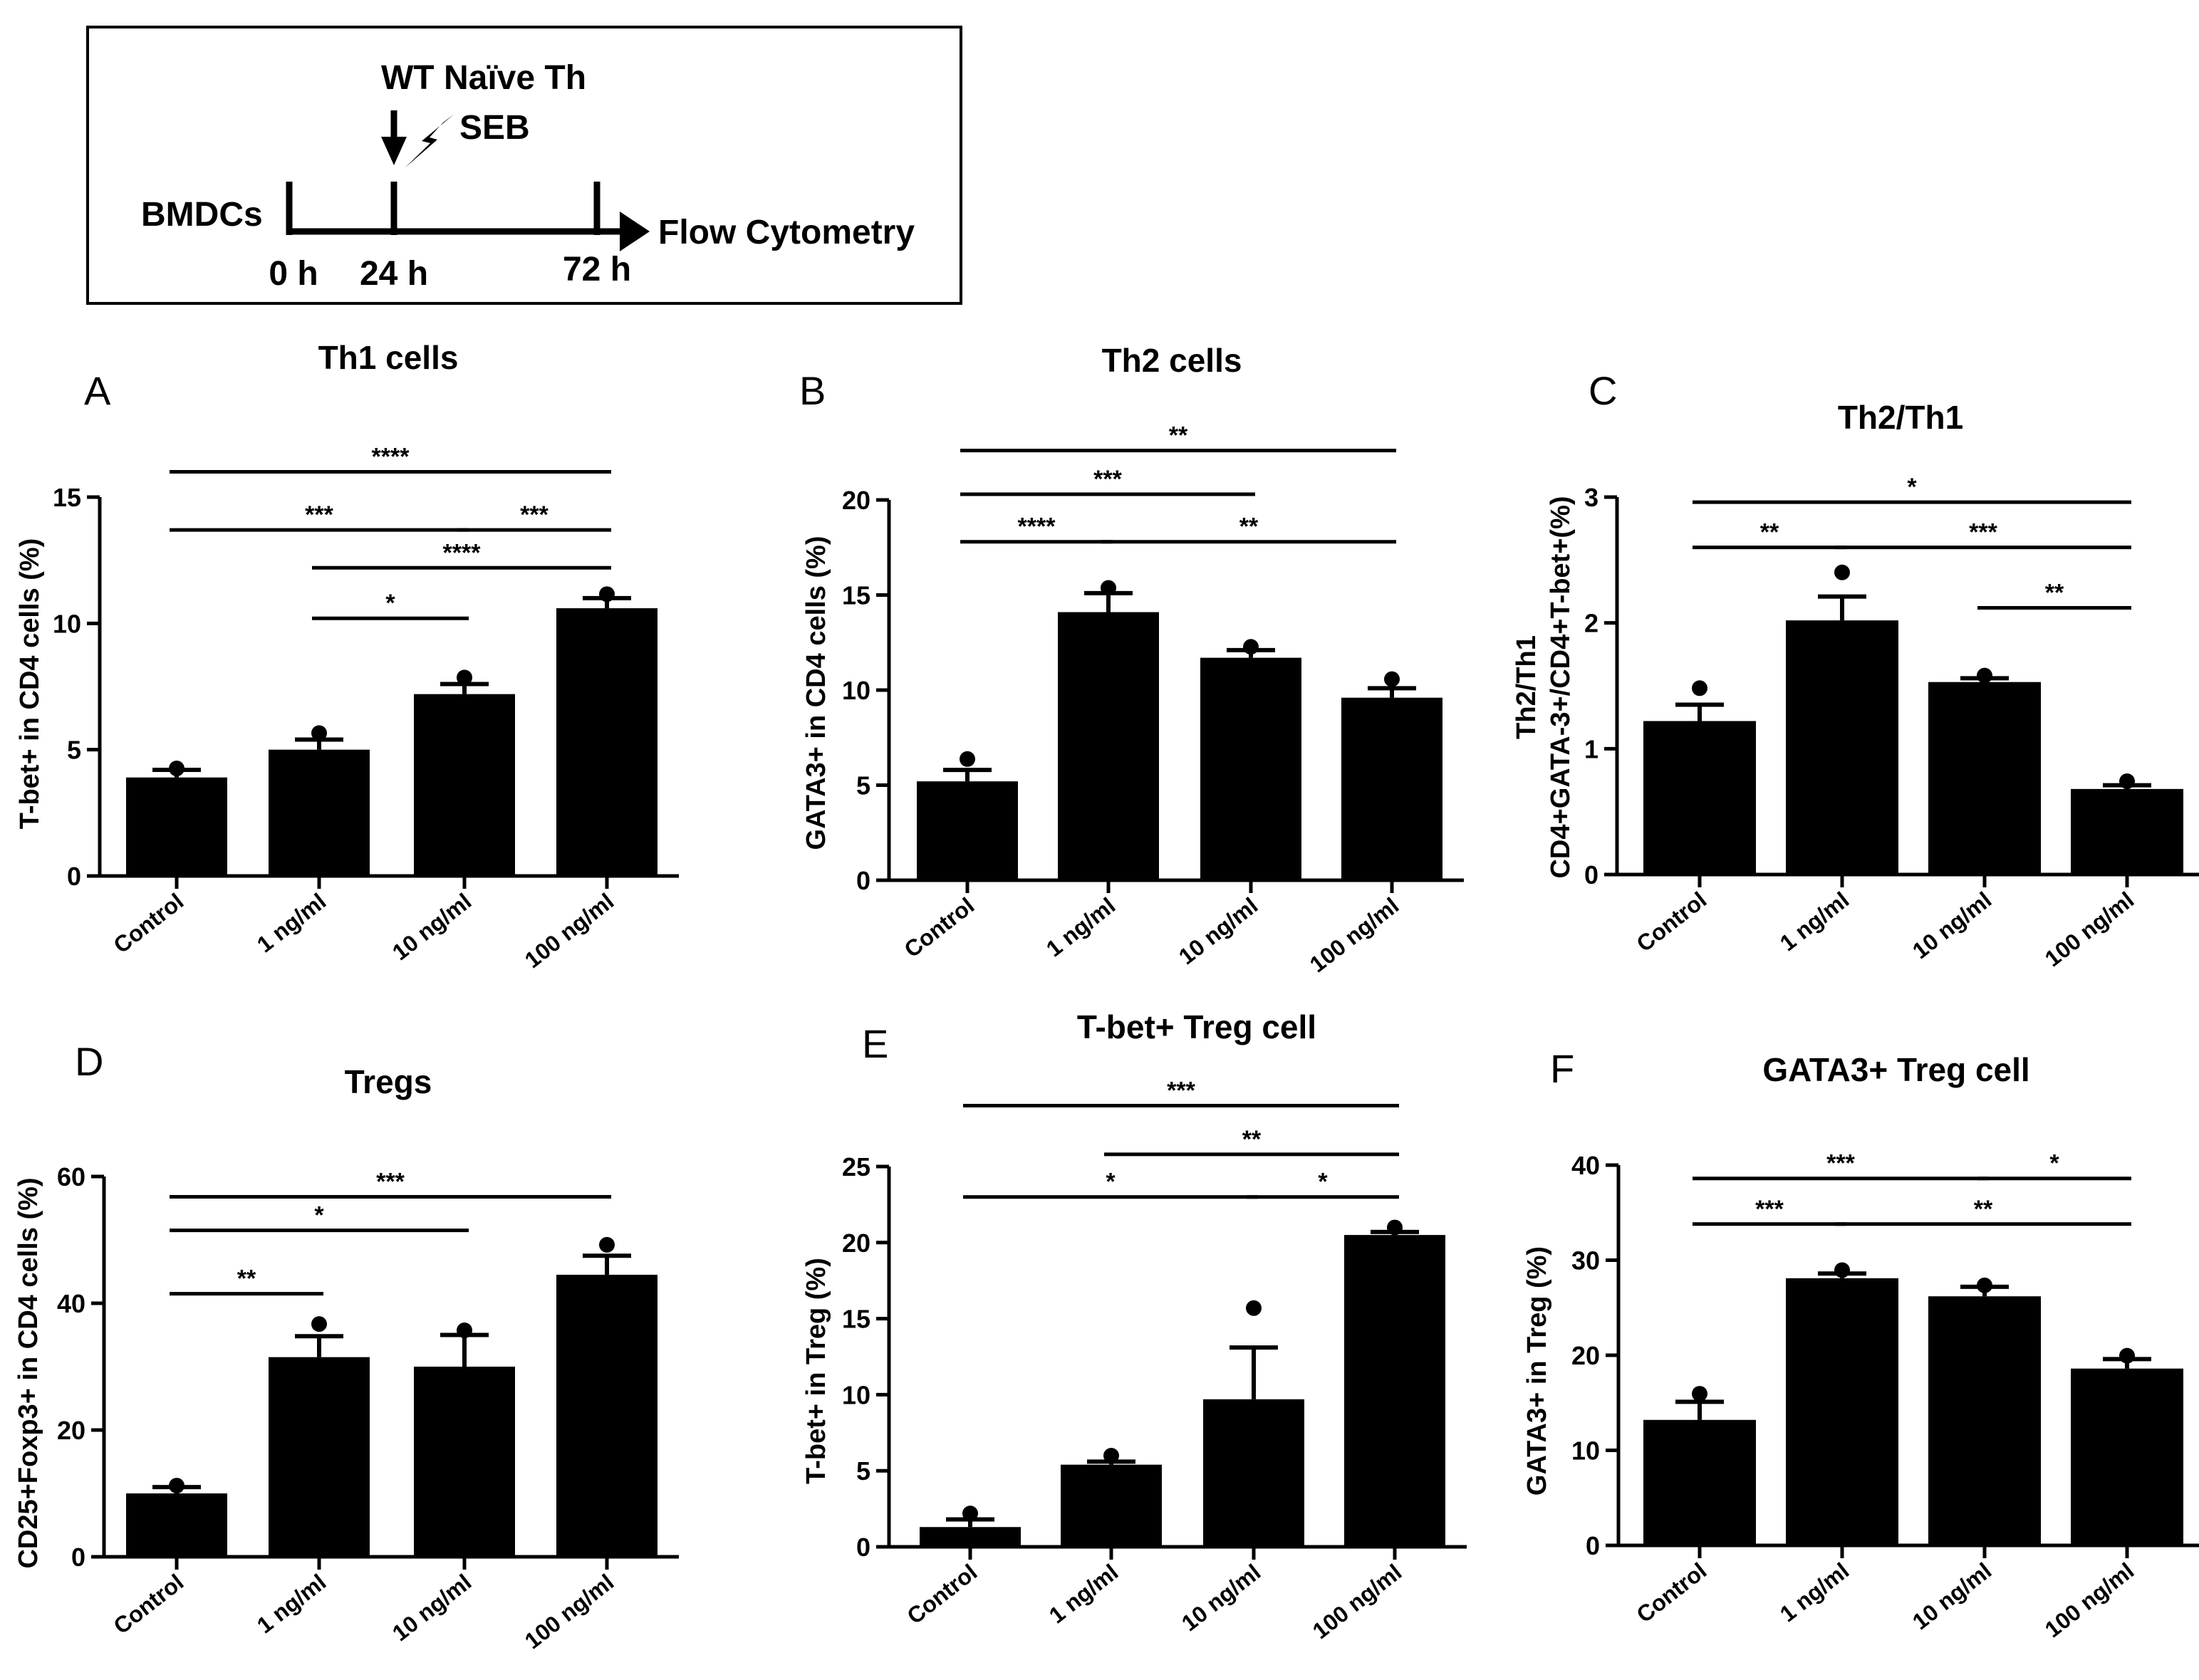  What do you see at coordinates (394, 274) in the screenshot?
I see `time-label-24h: 24 h` at bounding box center [394, 274].